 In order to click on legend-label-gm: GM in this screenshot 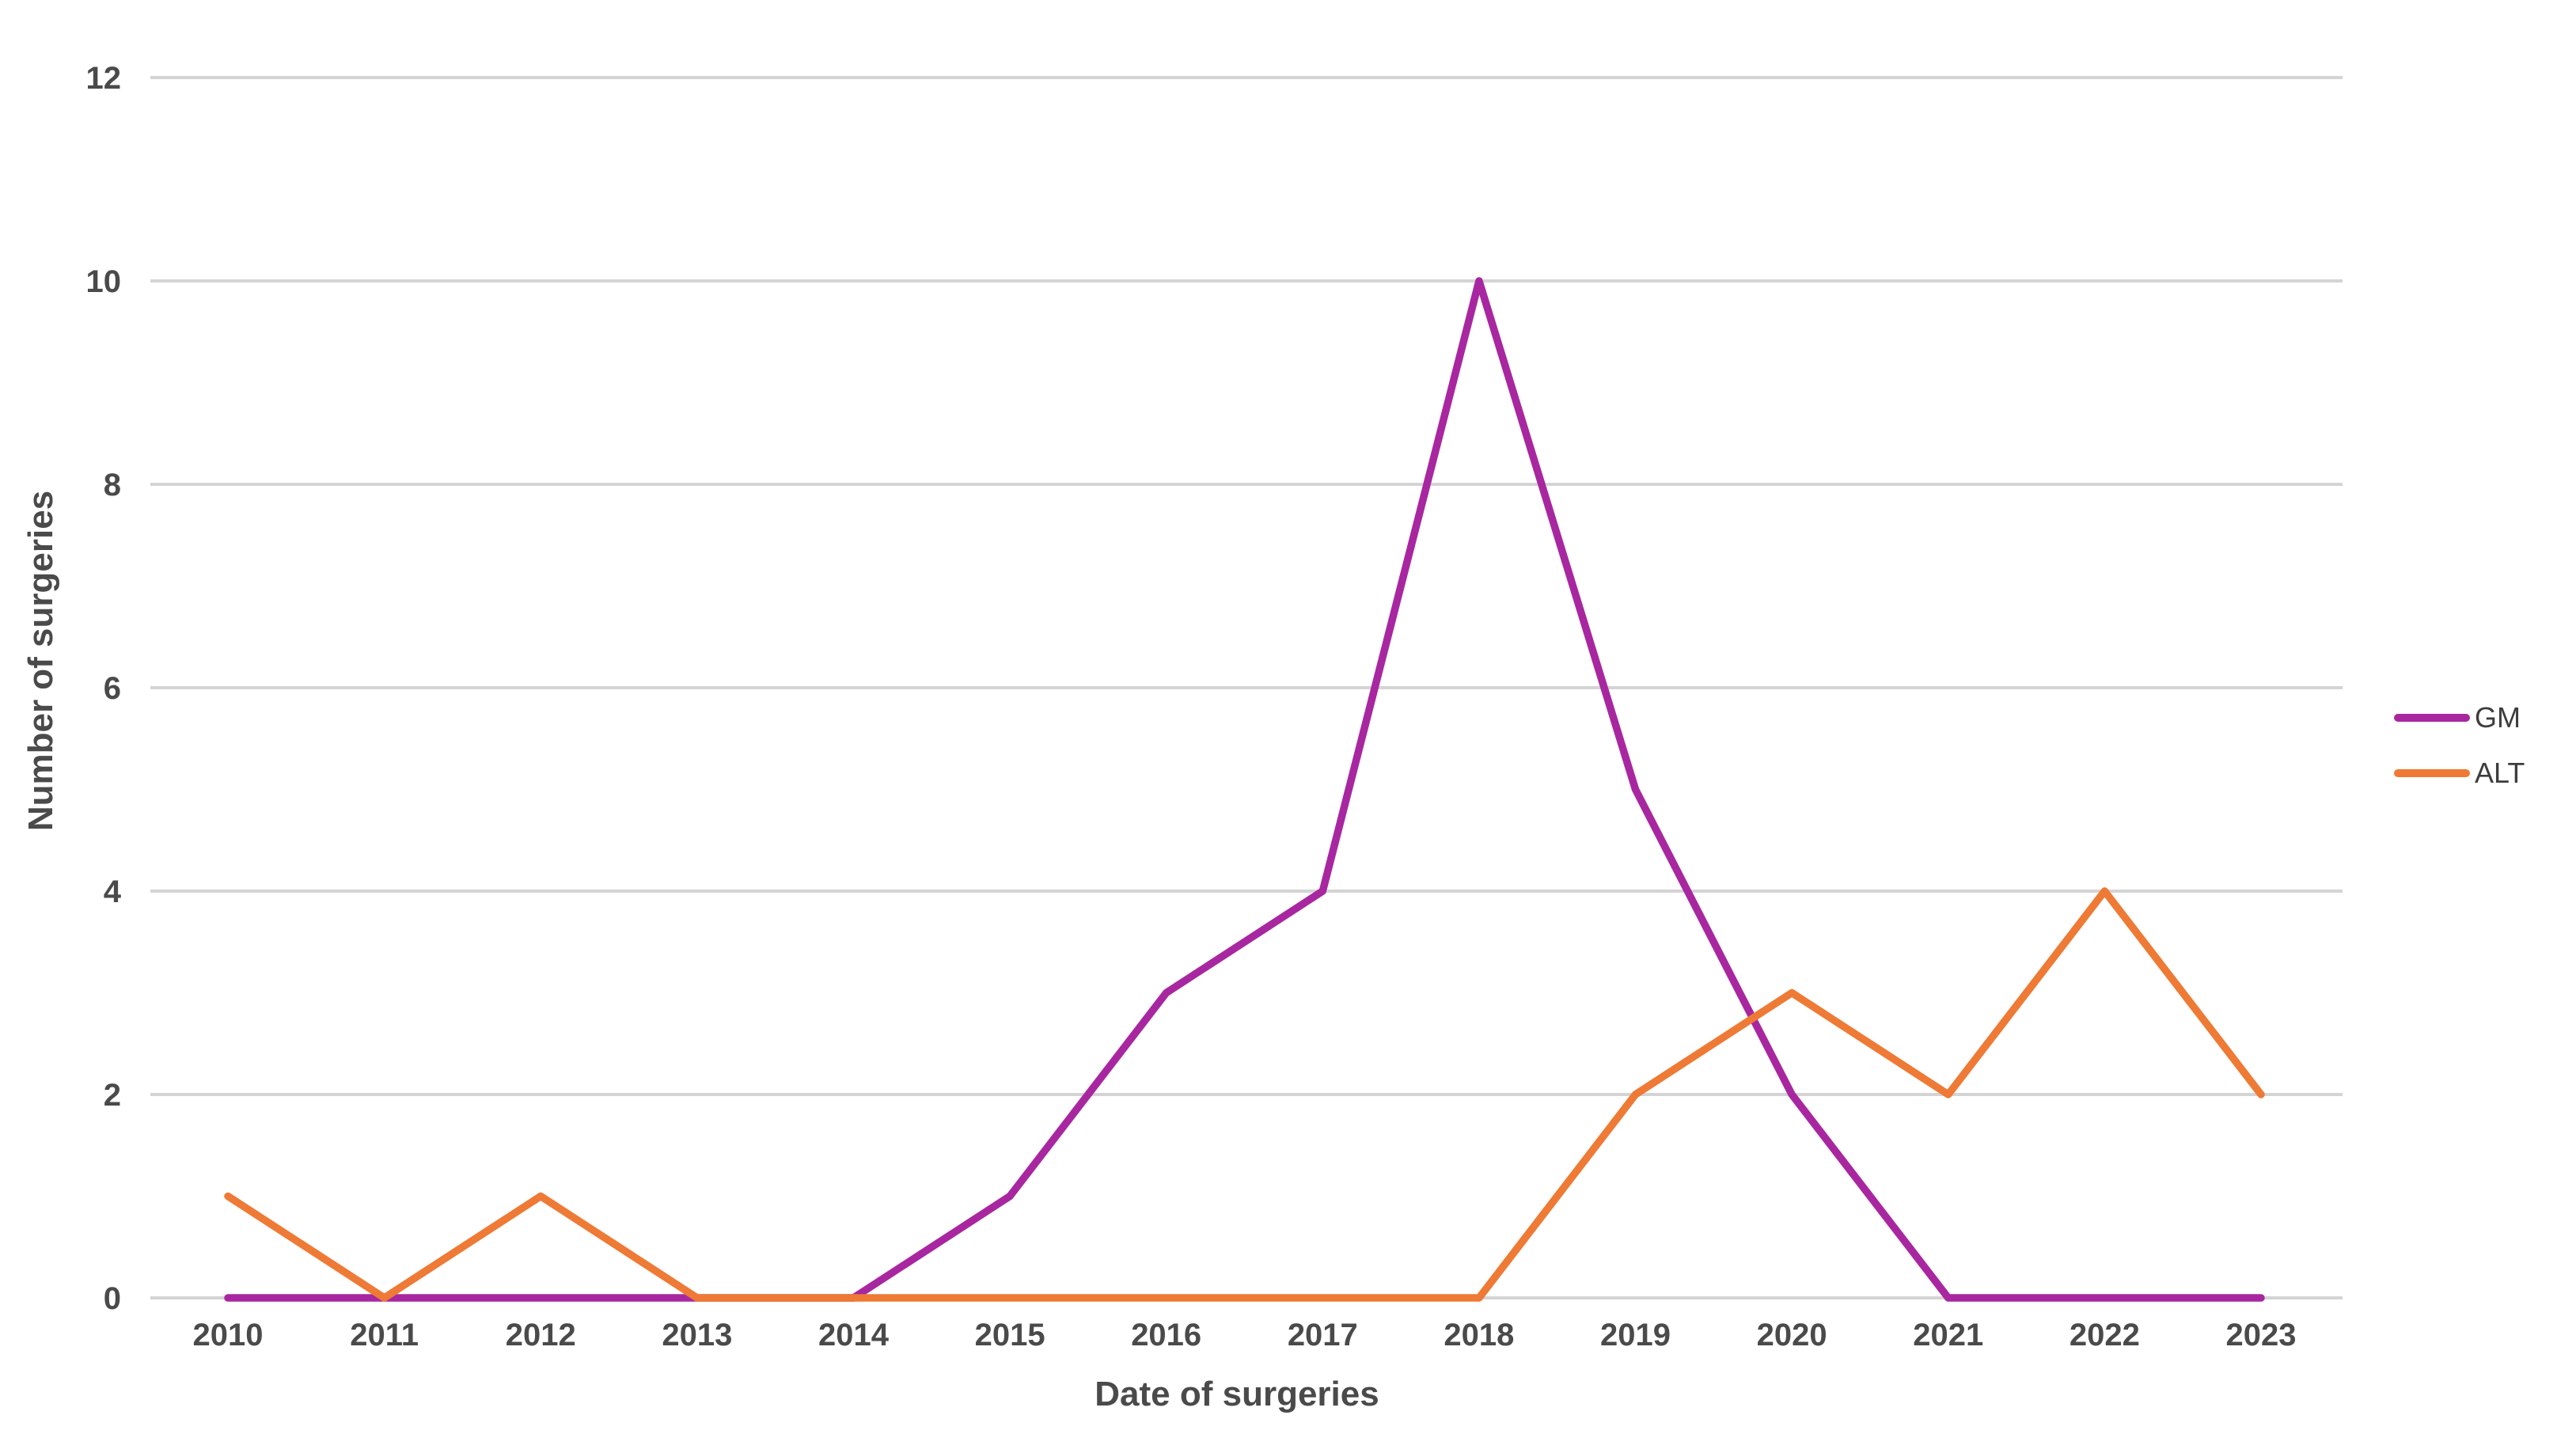, I will do `click(2498, 718)`.